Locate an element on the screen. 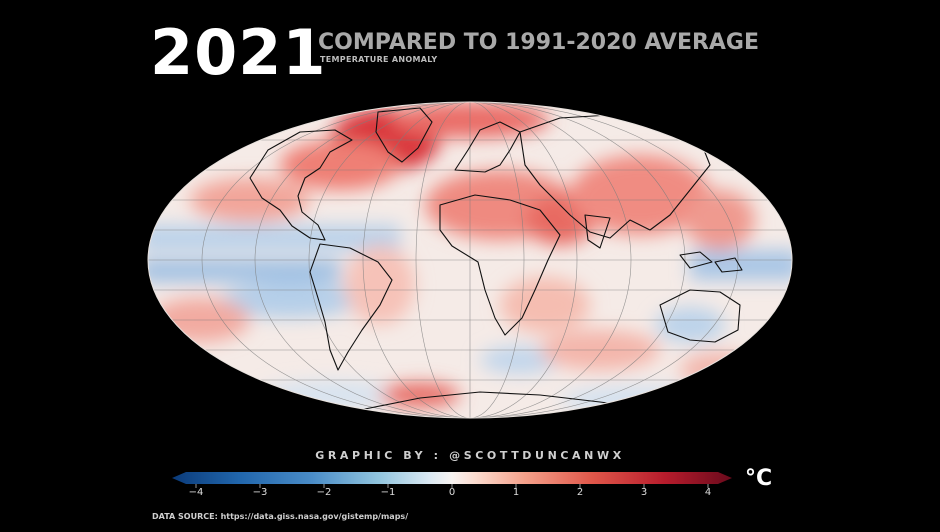 Image resolution: width=940 pixels, height=532 pixels. year-title: 2021 is located at coordinates (238, 52).